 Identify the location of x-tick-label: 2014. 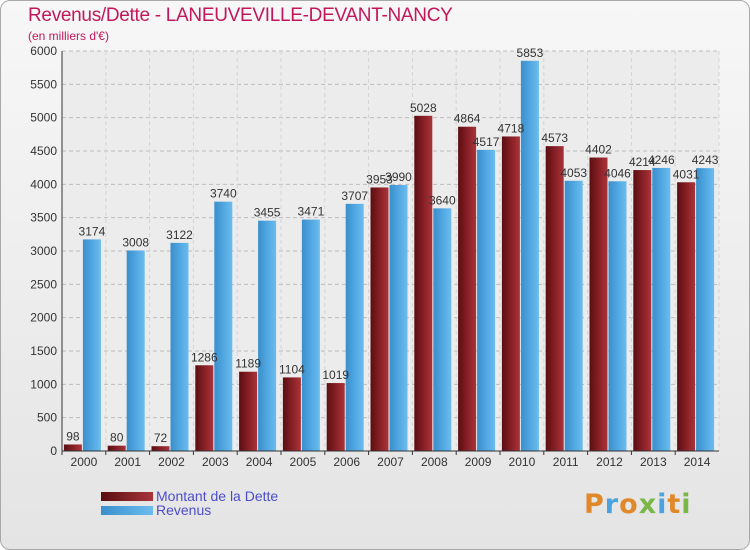
(697, 462).